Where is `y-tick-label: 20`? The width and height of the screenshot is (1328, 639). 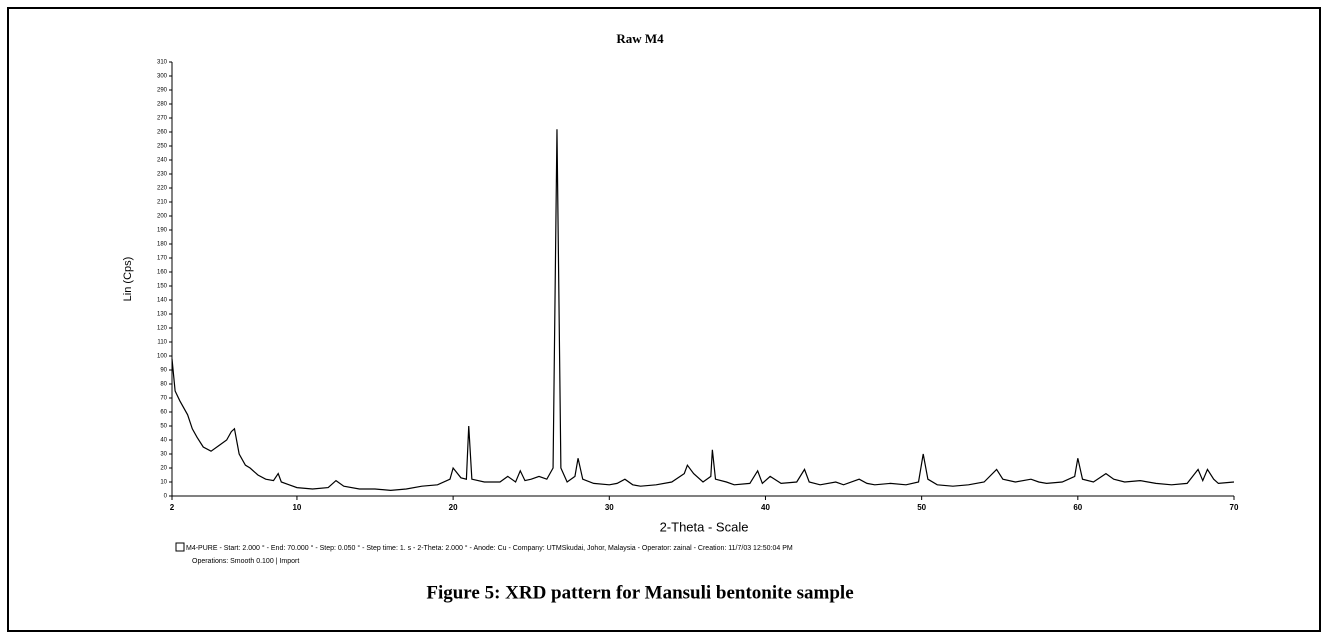
y-tick-label: 20 is located at coordinates (163, 469).